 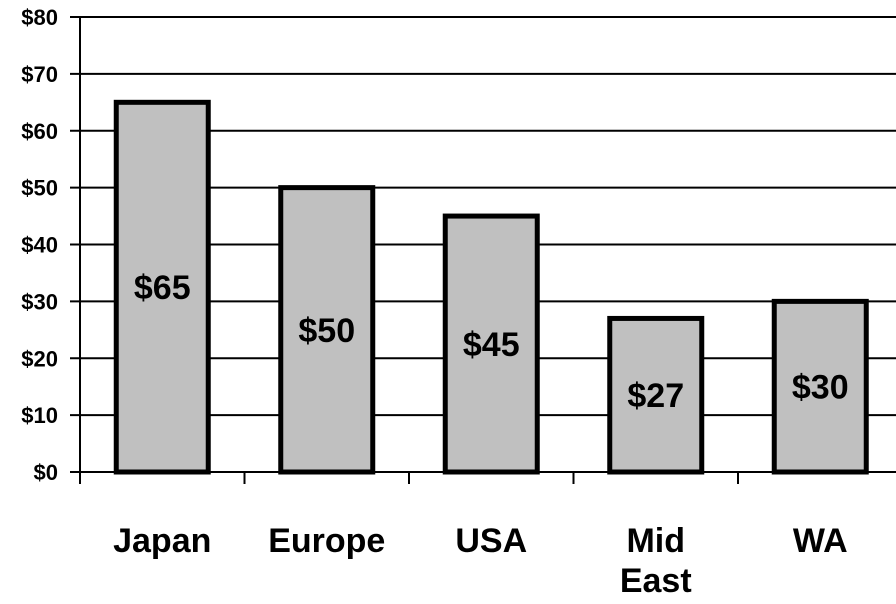 I want to click on y-tick-label: $0, so click(x=46, y=472).